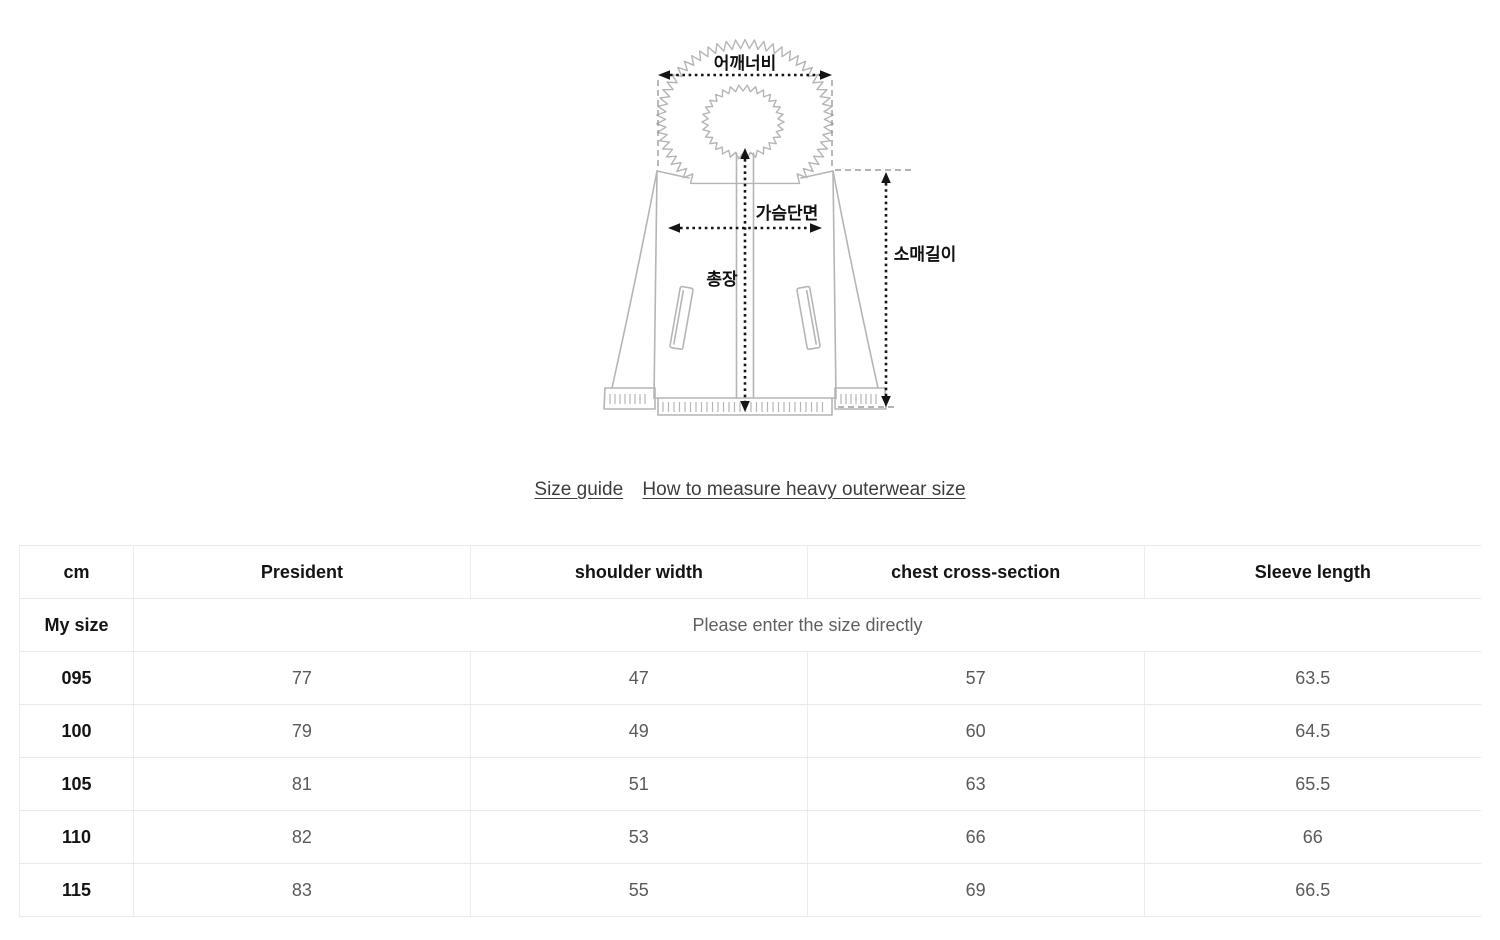 The height and width of the screenshot is (940, 1500). I want to click on cell-chest: 66, so click(975, 837).